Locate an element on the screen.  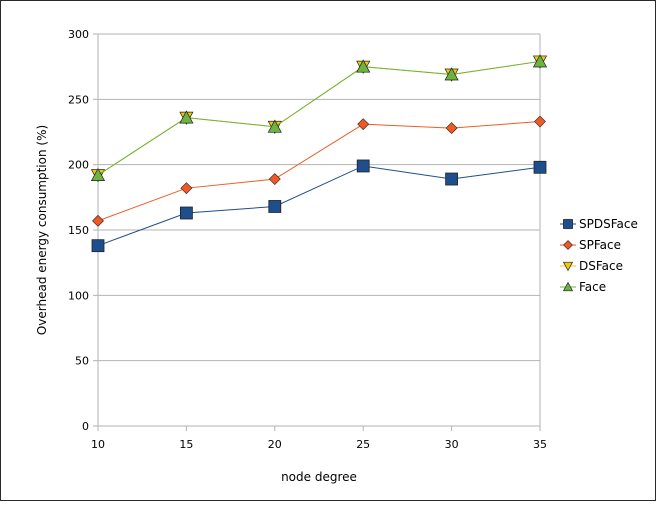
x-tick-label: 35 is located at coordinates (540, 444).